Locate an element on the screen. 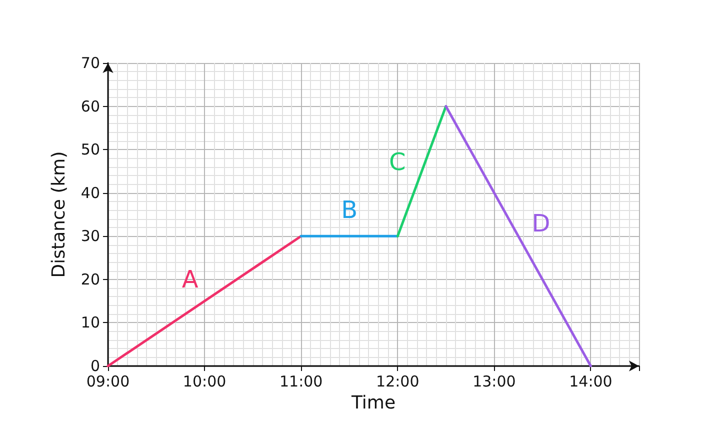  y-tick-label: 20 is located at coordinates (90, 279).